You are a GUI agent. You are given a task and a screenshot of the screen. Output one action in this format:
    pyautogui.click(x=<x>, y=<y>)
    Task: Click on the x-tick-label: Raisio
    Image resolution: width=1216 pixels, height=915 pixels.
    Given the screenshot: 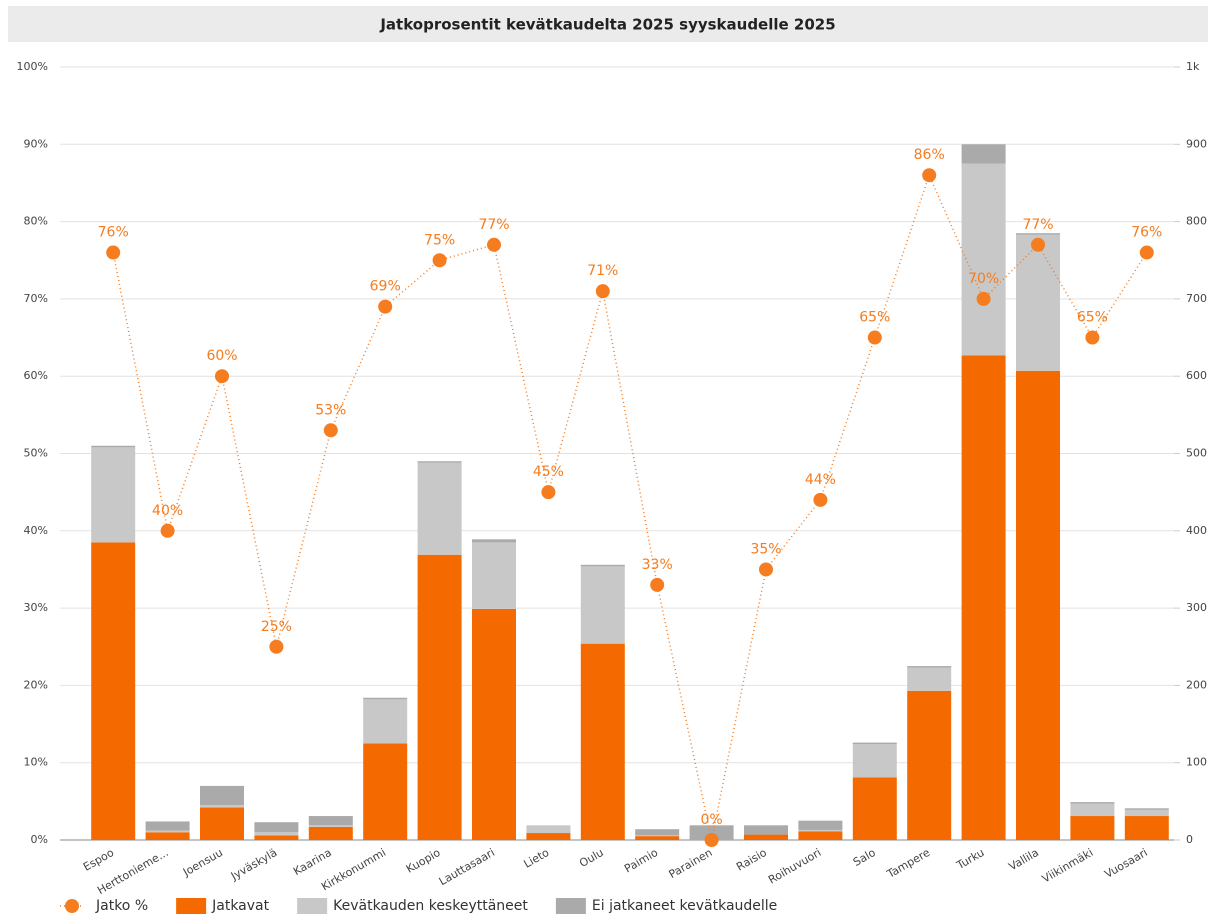 What is the action you would take?
    pyautogui.click(x=751, y=860)
    